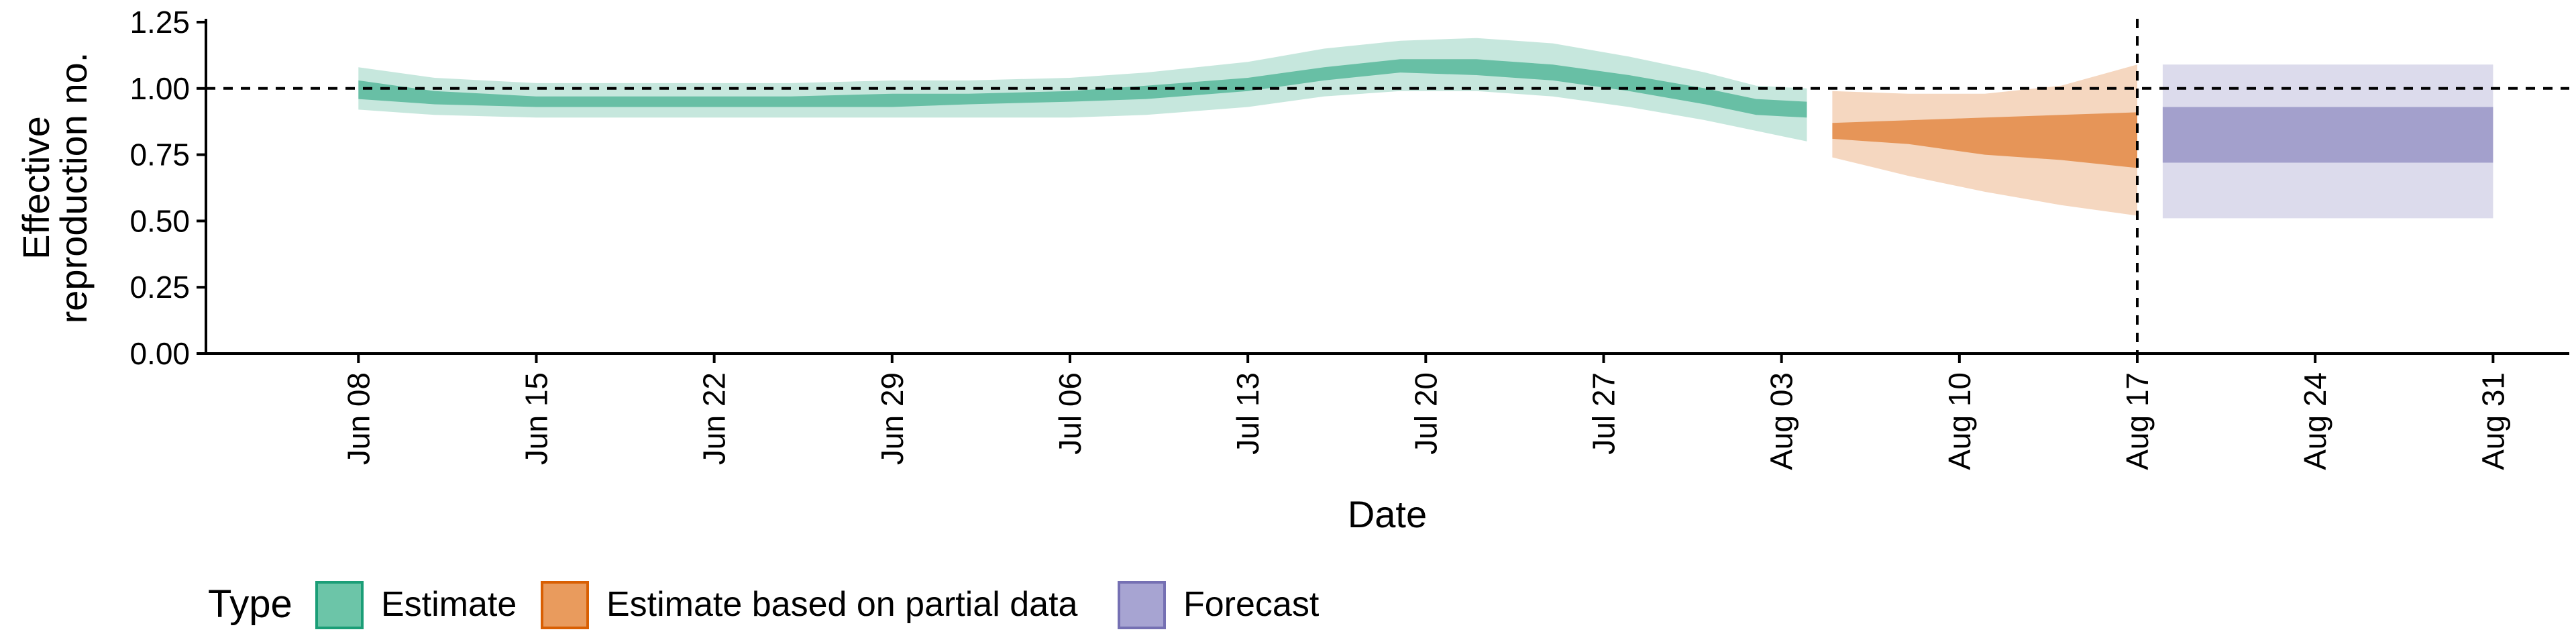 The width and height of the screenshot is (2576, 644). What do you see at coordinates (73, 188) in the screenshot?
I see `y-axis-title-line-2: reproduction no.` at bounding box center [73, 188].